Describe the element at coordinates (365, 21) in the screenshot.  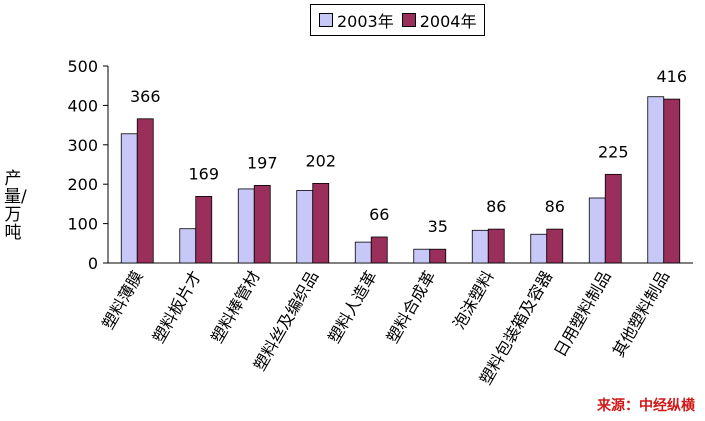
I see `legend-label-2003: 2003年` at that location.